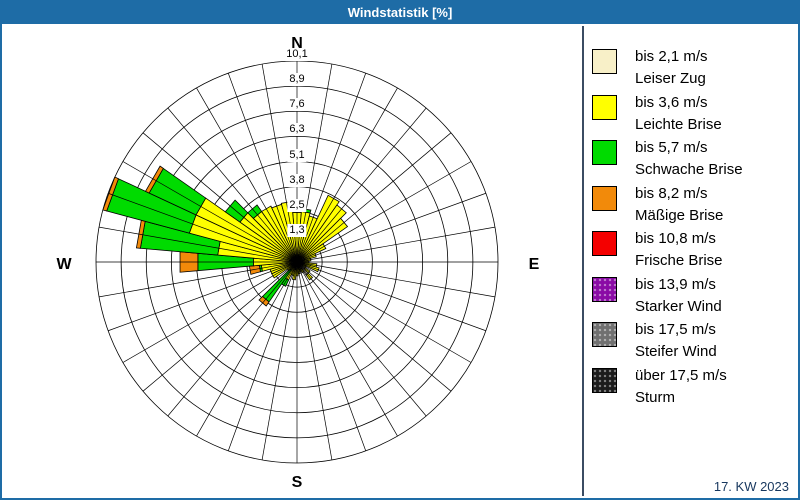 This screenshot has width=800, height=500. Describe the element at coordinates (297, 155) in the screenshot. I see `ring-label: 5,1` at that location.